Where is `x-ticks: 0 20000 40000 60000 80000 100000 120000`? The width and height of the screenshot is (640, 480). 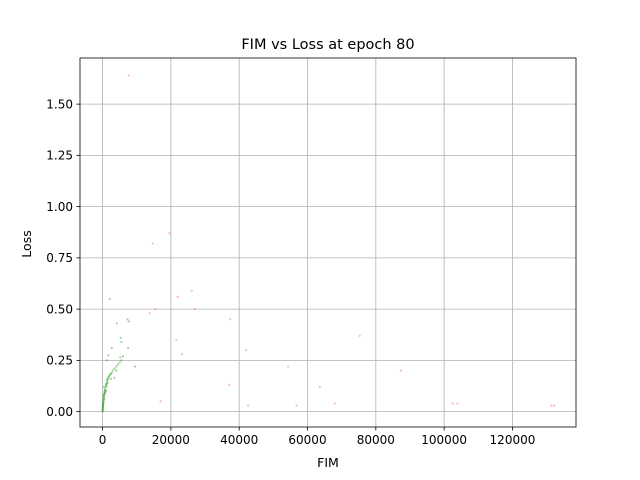
x-ticks: 0 20000 40000 60000 80000 100000 120000 is located at coordinates (317, 437).